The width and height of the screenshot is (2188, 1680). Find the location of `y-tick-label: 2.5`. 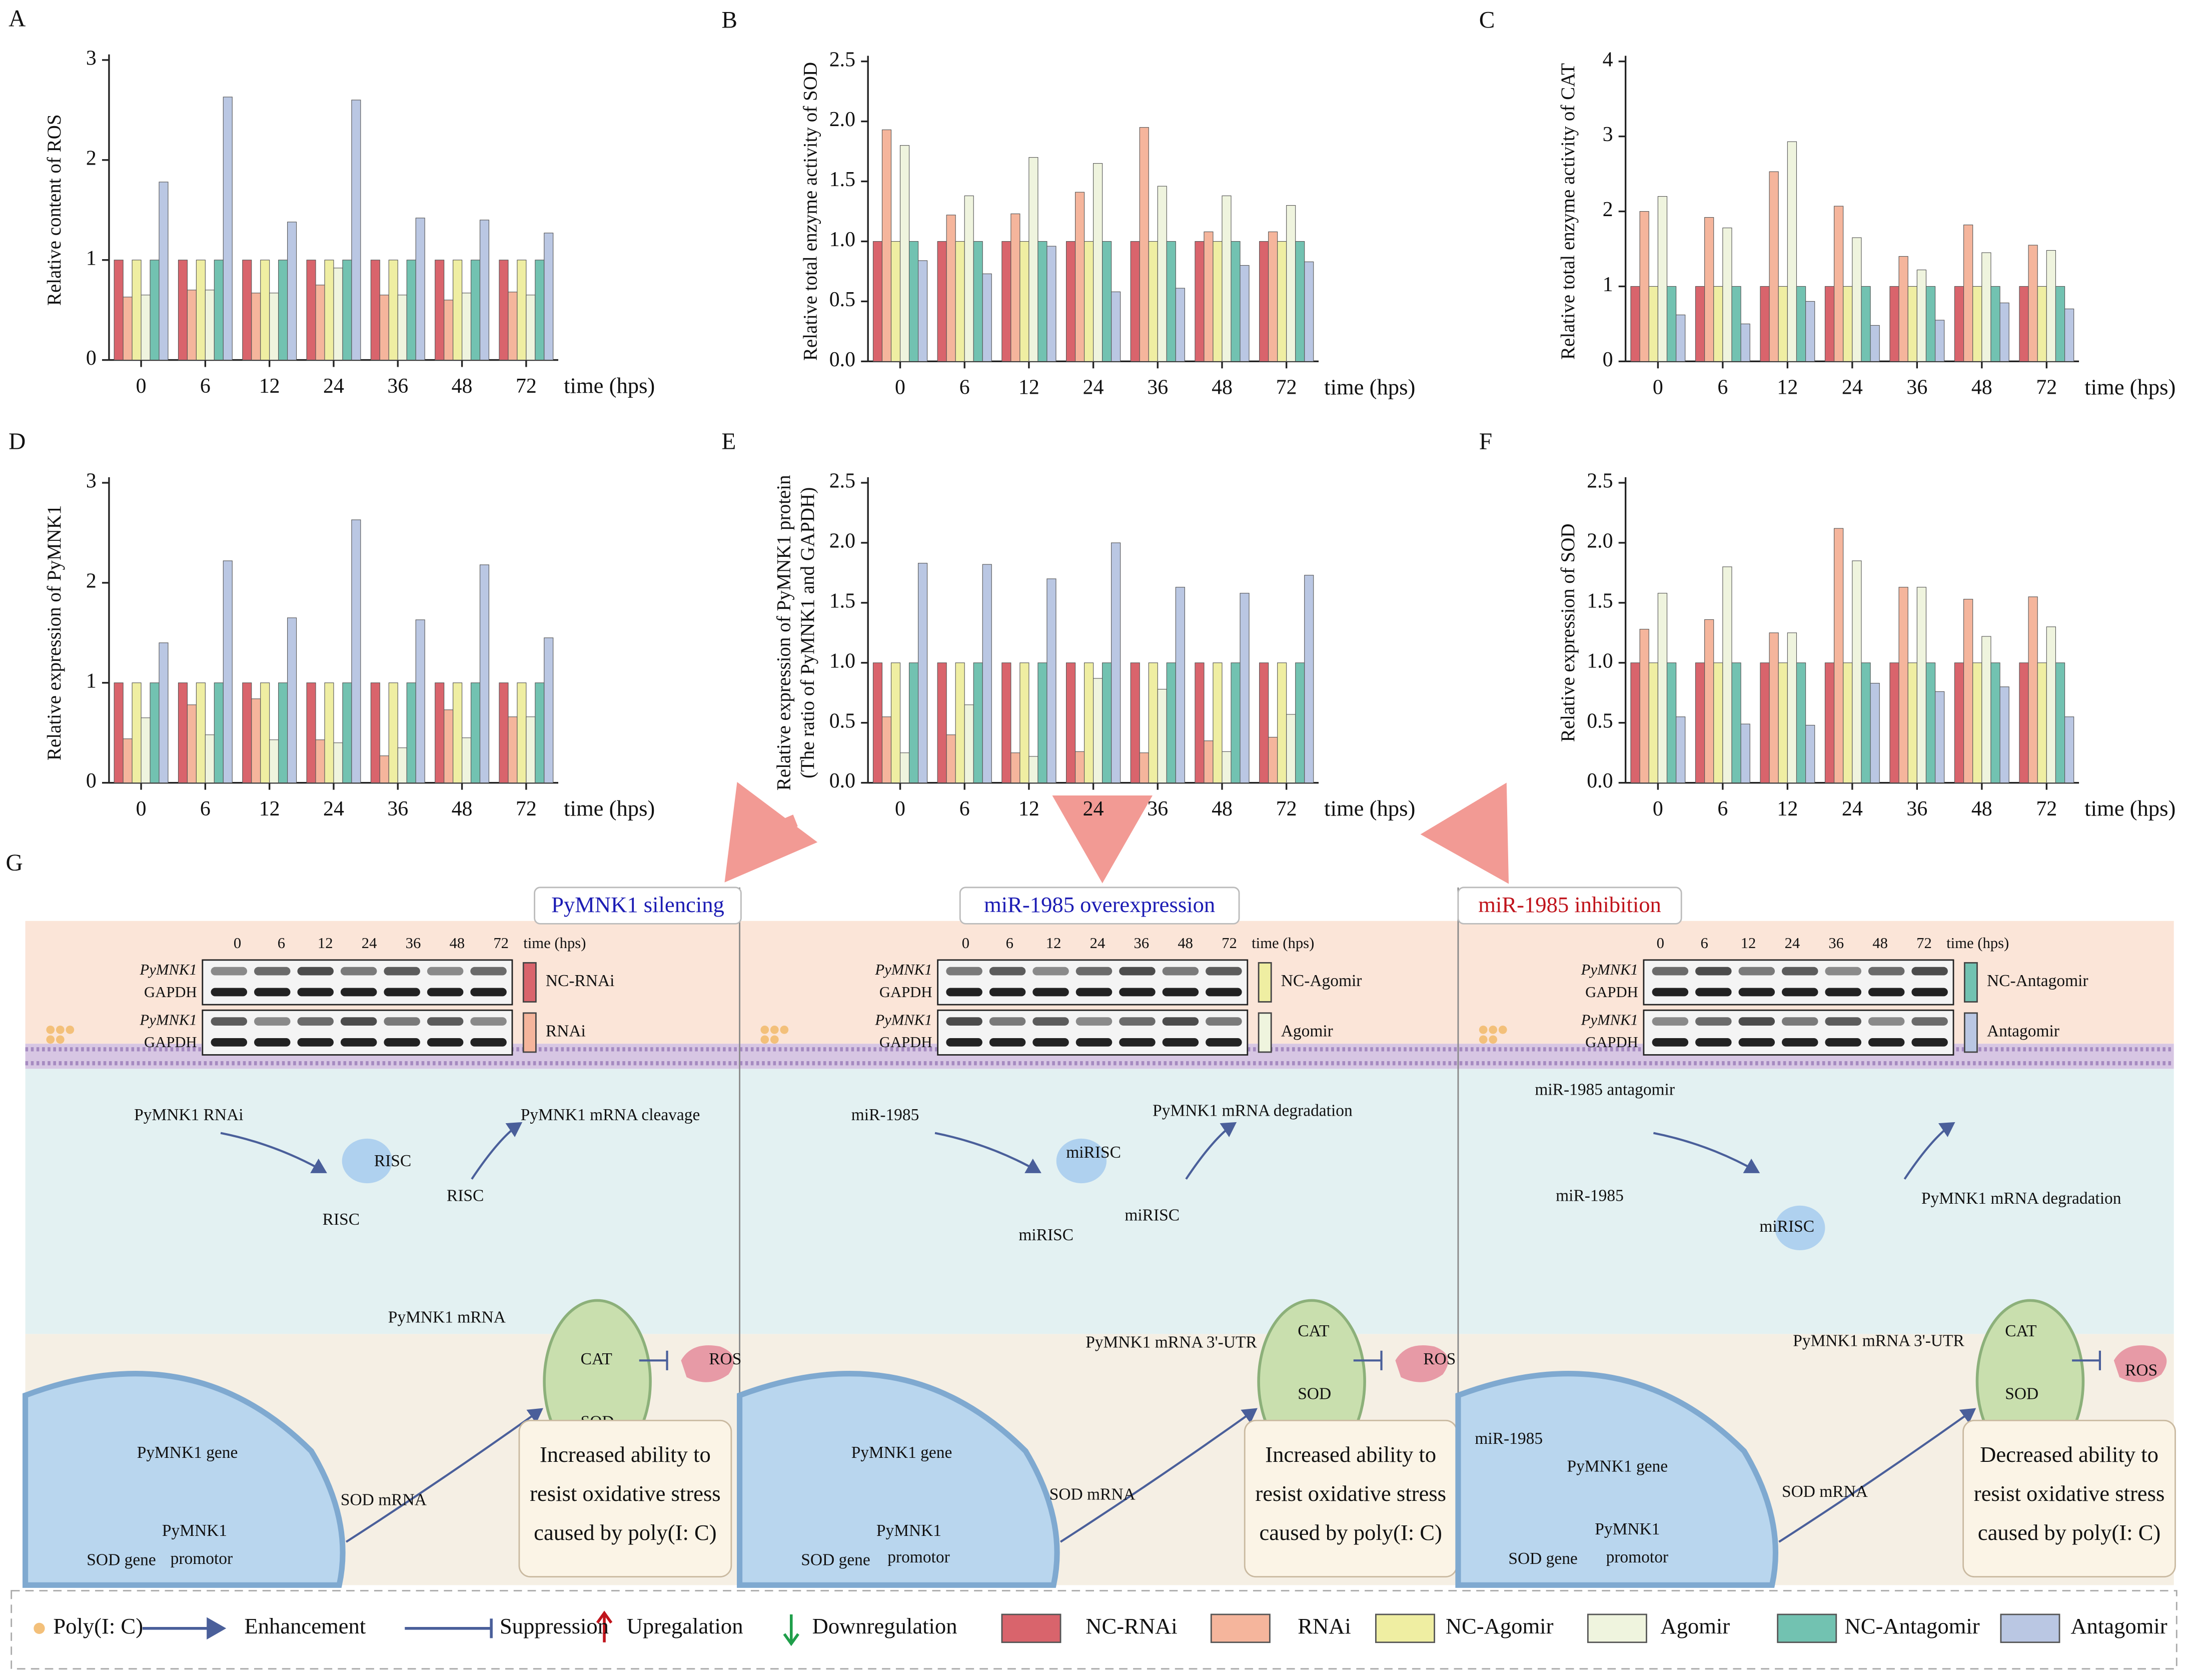

y-tick-label: 2.5 is located at coordinates (842, 59).